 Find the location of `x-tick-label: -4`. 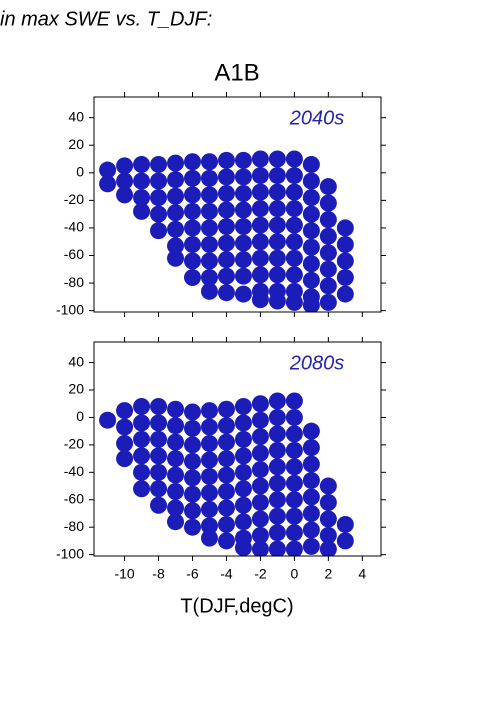

x-tick-label: -4 is located at coordinates (226, 574).